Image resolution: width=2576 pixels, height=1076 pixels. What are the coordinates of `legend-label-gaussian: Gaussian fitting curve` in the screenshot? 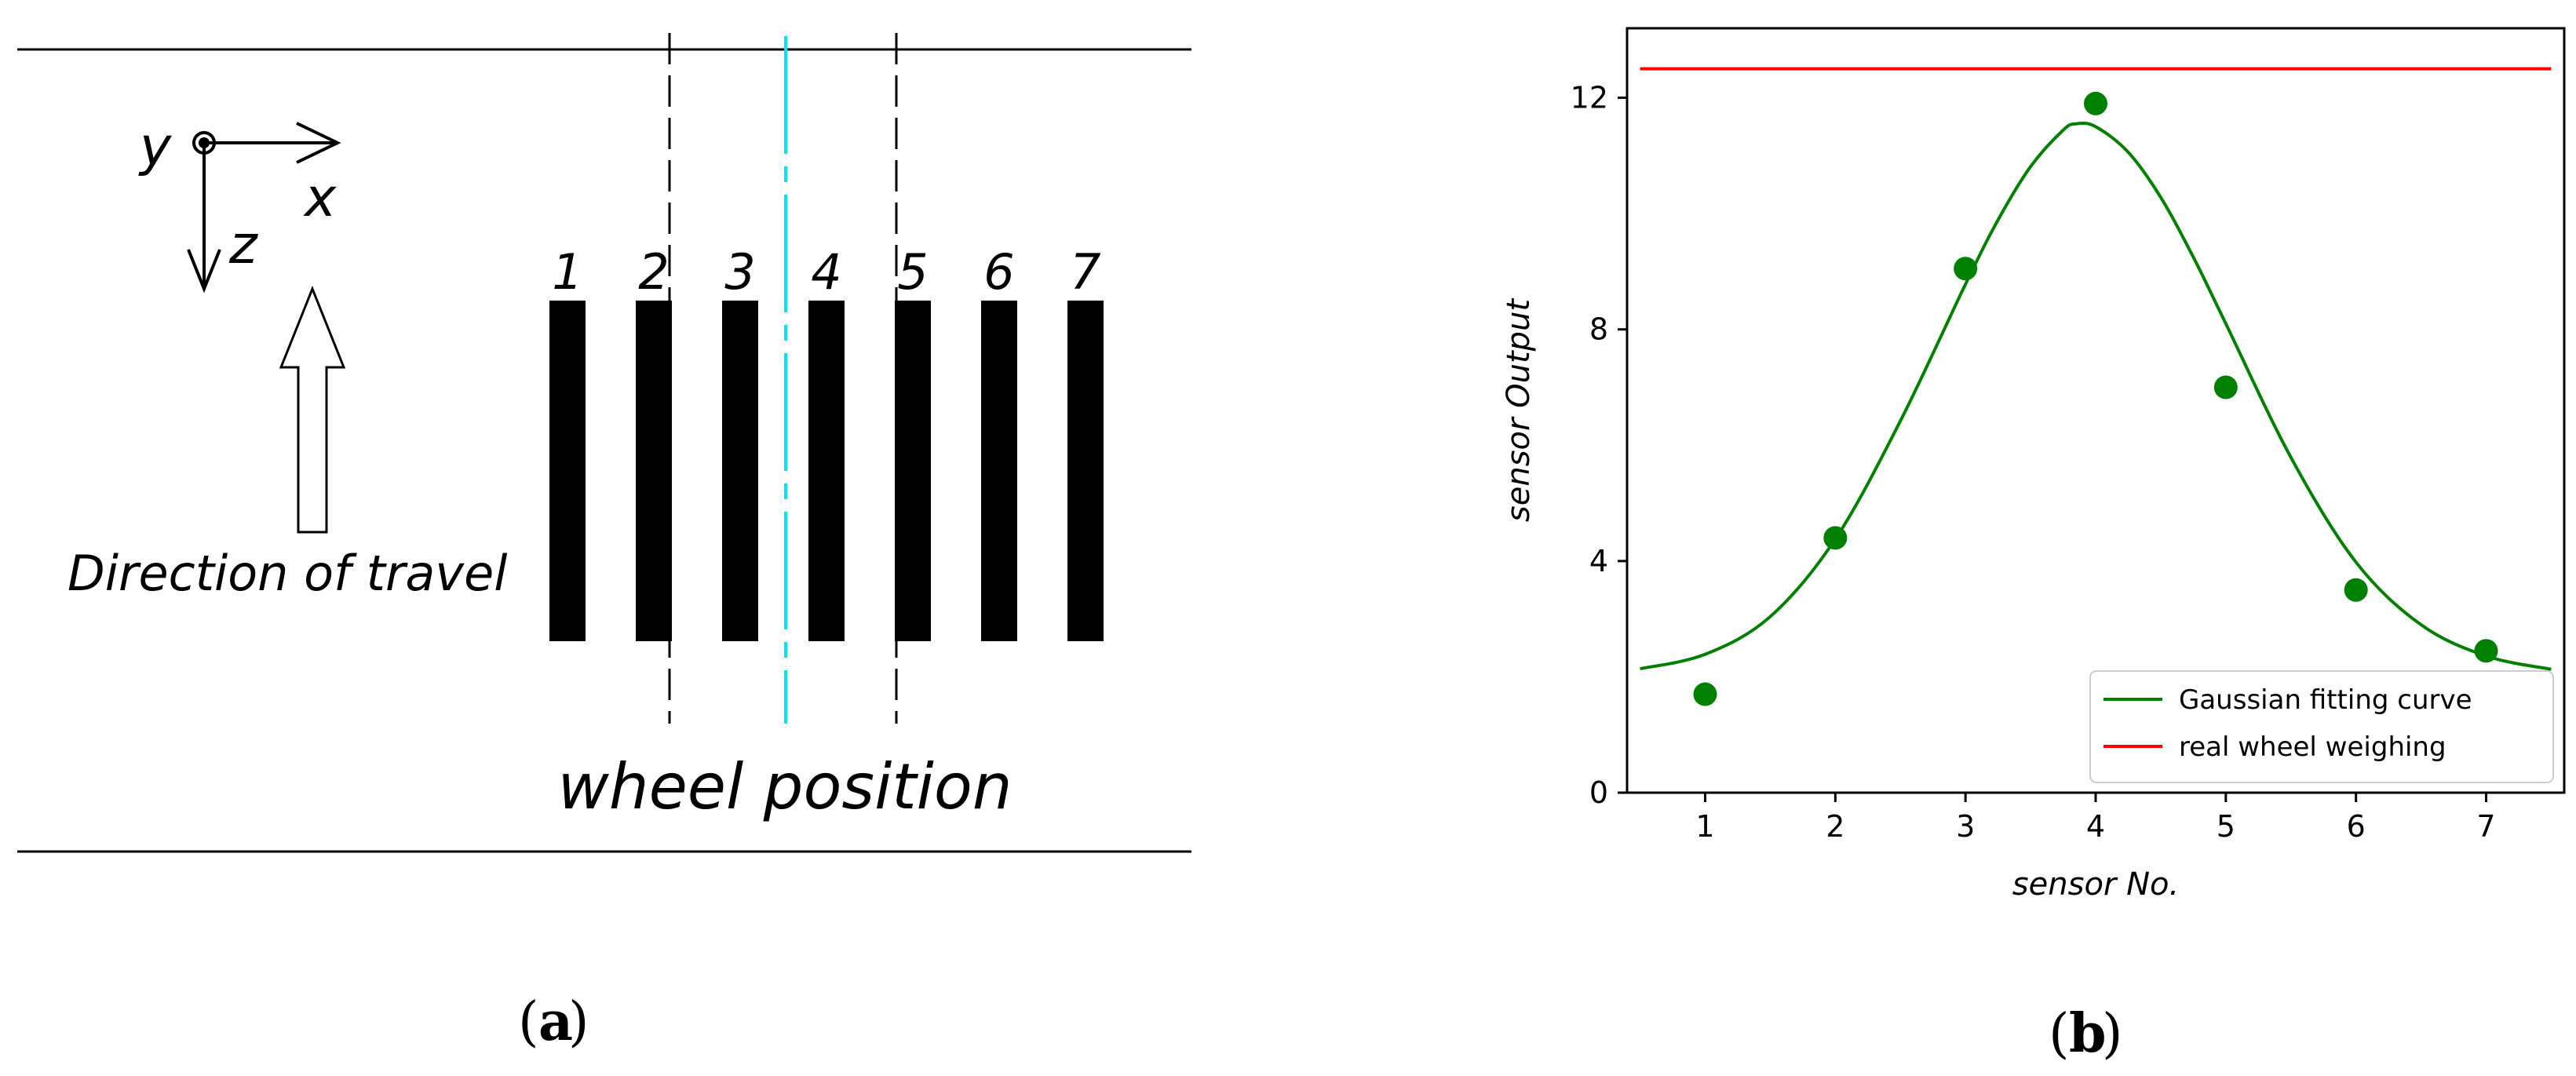 It's located at (2325, 700).